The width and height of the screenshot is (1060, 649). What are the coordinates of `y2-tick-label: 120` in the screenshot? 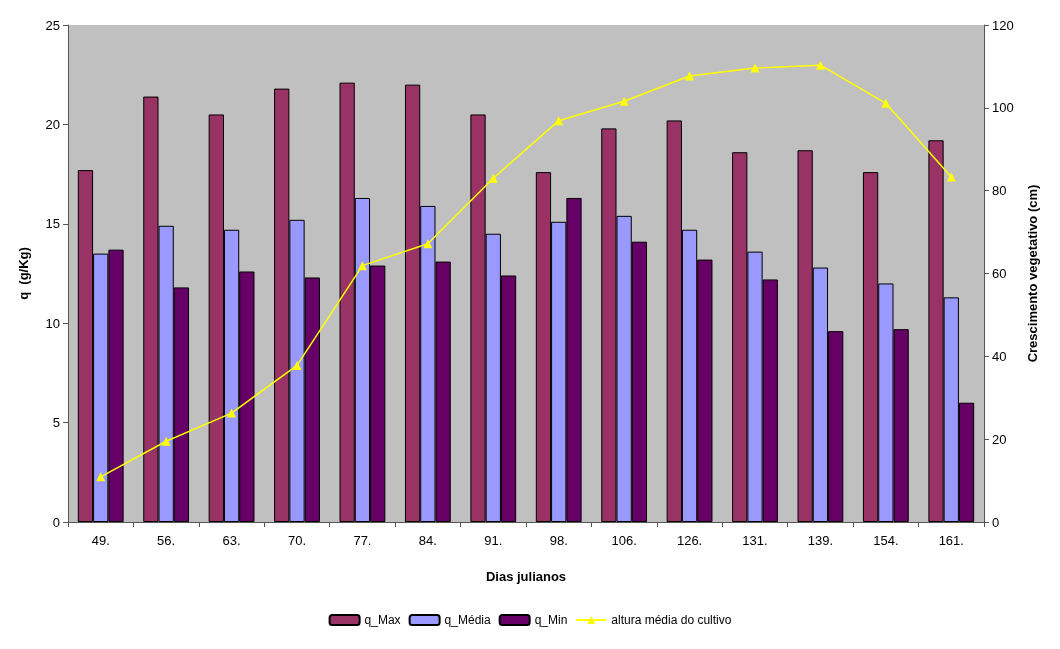 It's located at (1003, 25).